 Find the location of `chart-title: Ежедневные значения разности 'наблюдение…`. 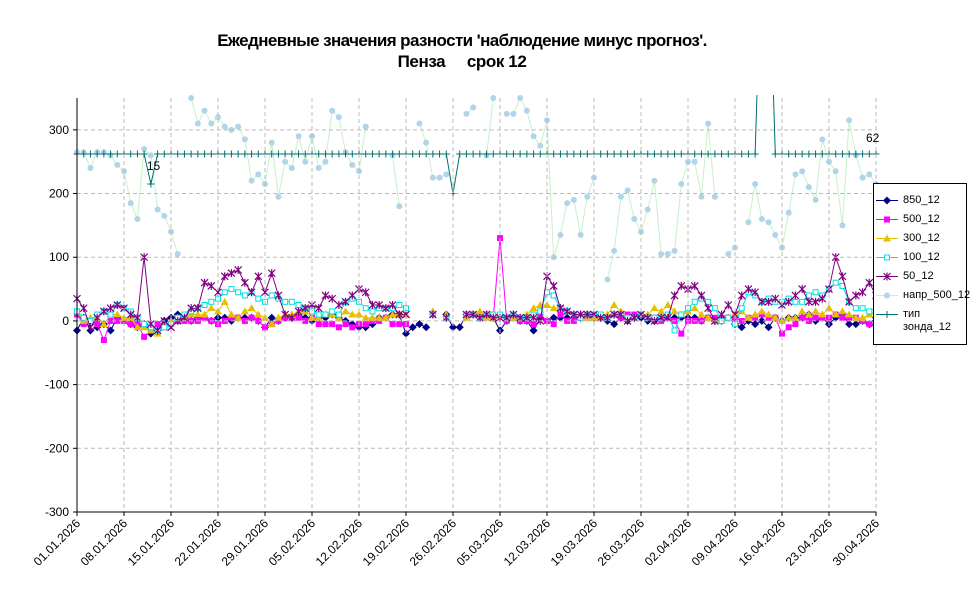

chart-title: Ежедневные значения разности 'наблюдение… is located at coordinates (462, 40).